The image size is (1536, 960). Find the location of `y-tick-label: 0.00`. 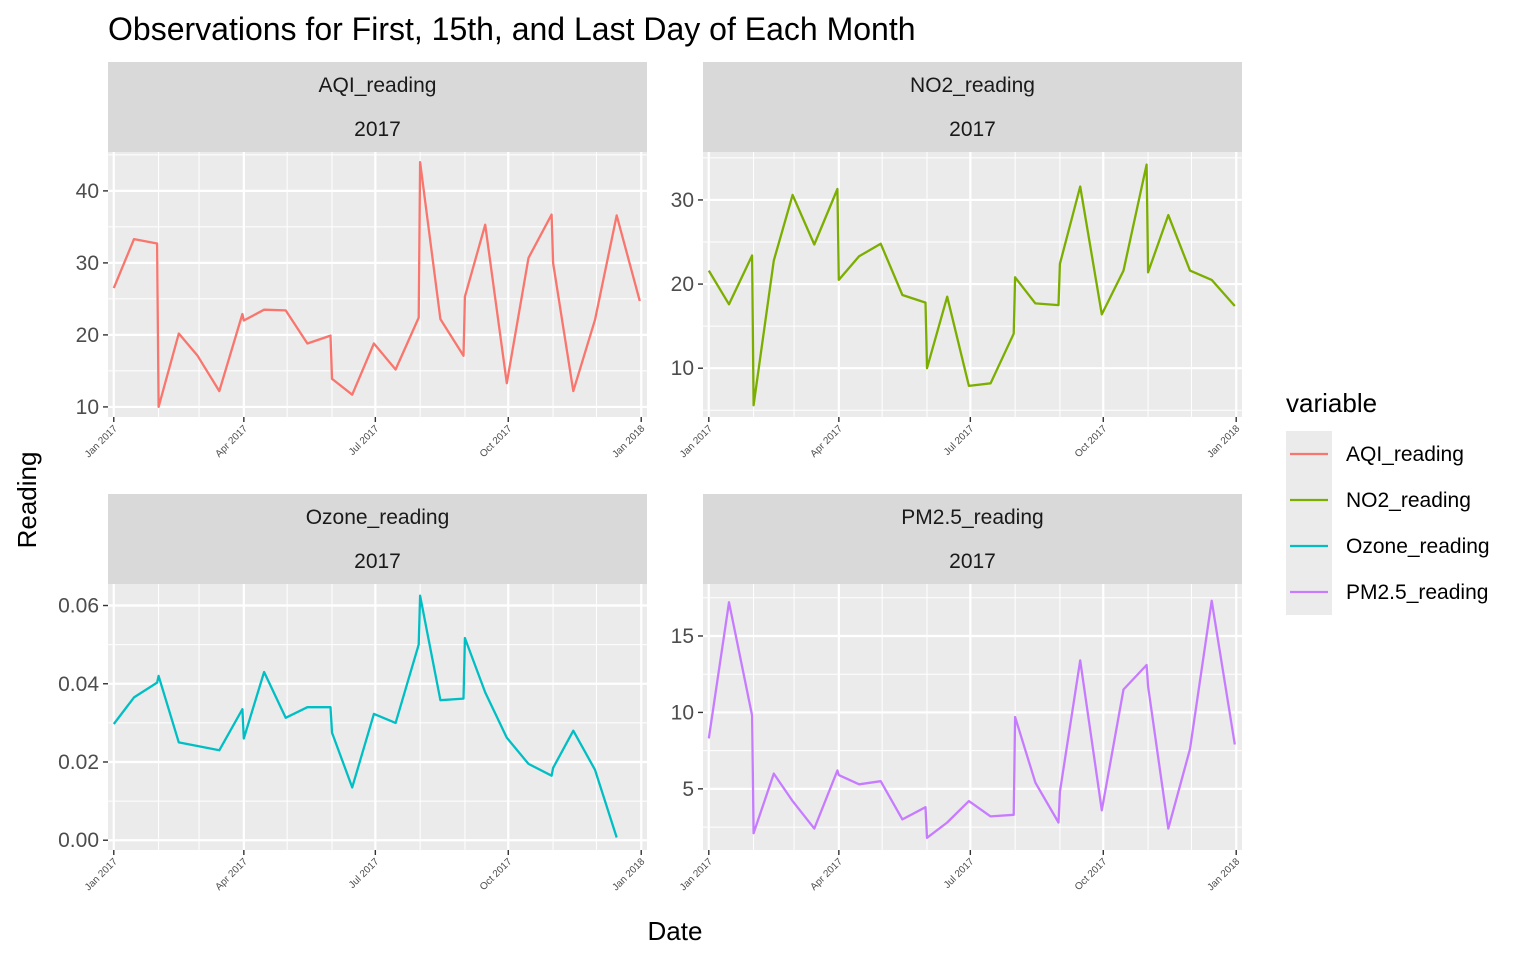

y-tick-label: 0.00 is located at coordinates (78, 840).